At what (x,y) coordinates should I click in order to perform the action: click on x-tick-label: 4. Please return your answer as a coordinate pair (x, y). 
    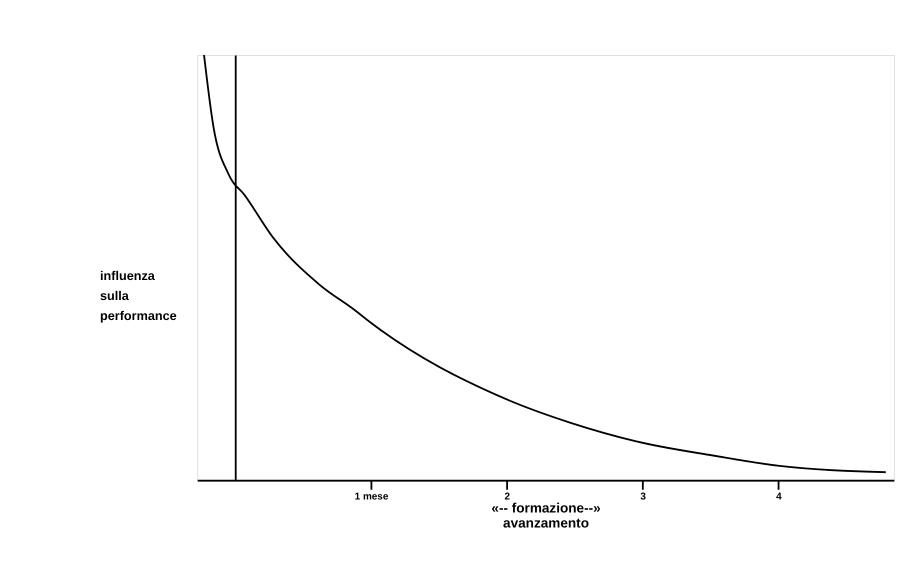
    Looking at the image, I should click on (779, 497).